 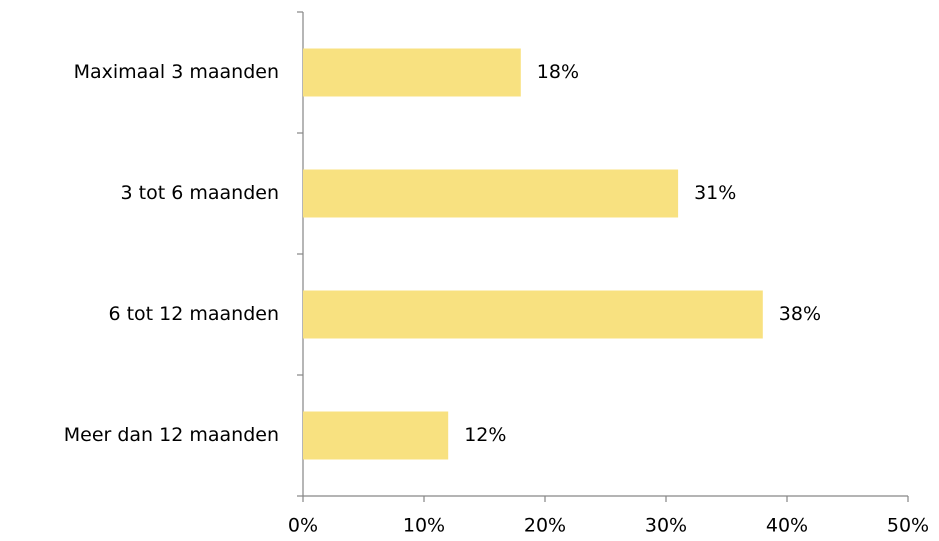 I want to click on x-tick-label: 0%, so click(x=303, y=526).